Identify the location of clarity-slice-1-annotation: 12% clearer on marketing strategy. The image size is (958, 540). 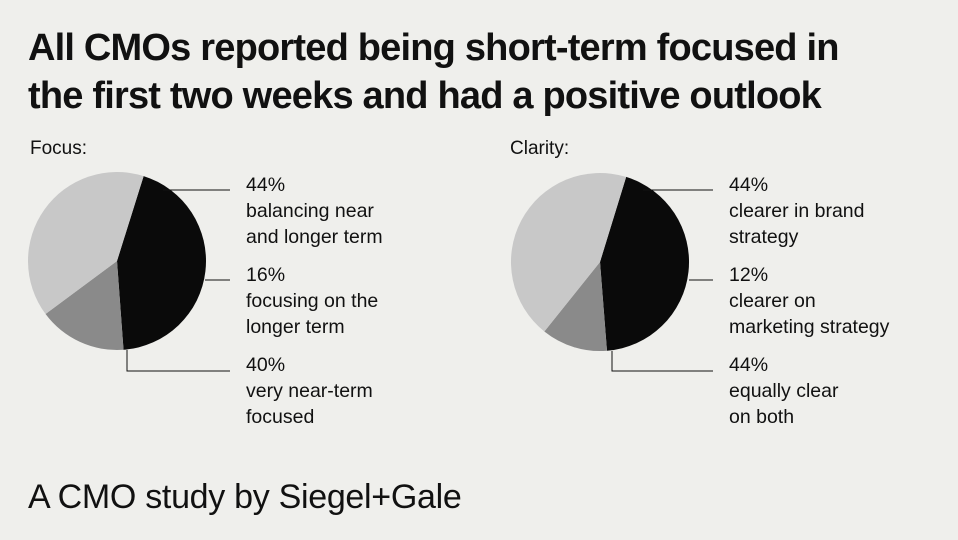
(809, 301).